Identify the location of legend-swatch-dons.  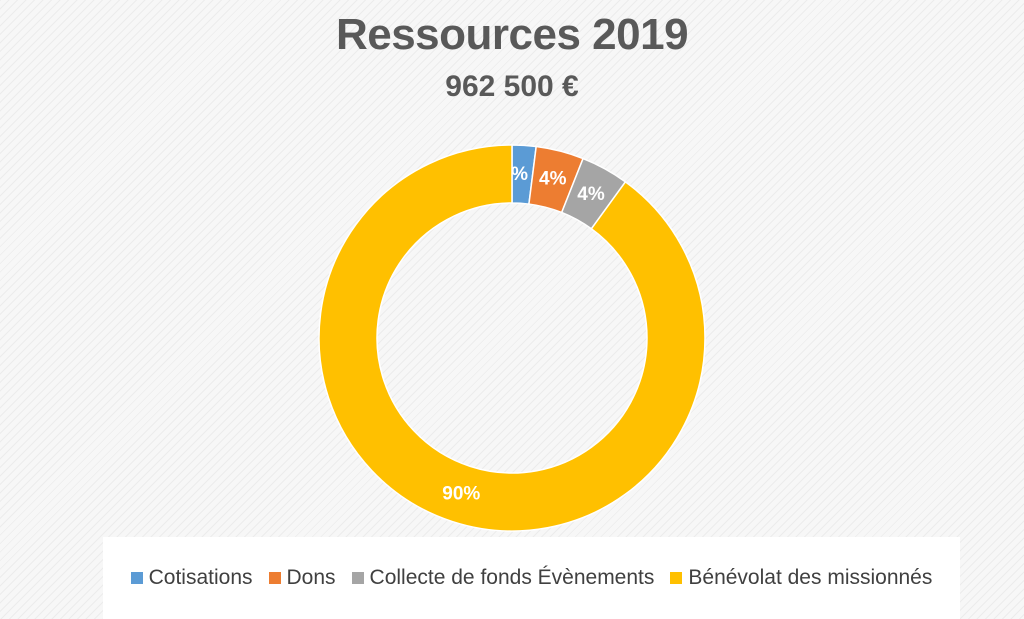
(274, 578).